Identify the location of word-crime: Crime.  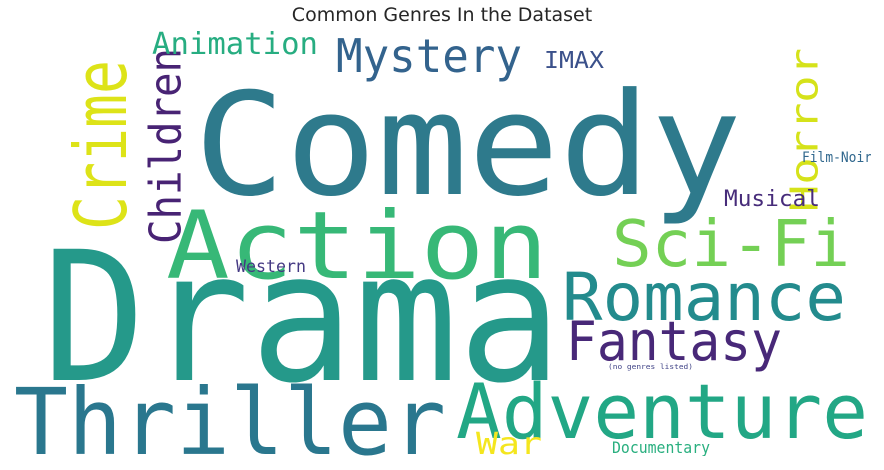
(101, 145).